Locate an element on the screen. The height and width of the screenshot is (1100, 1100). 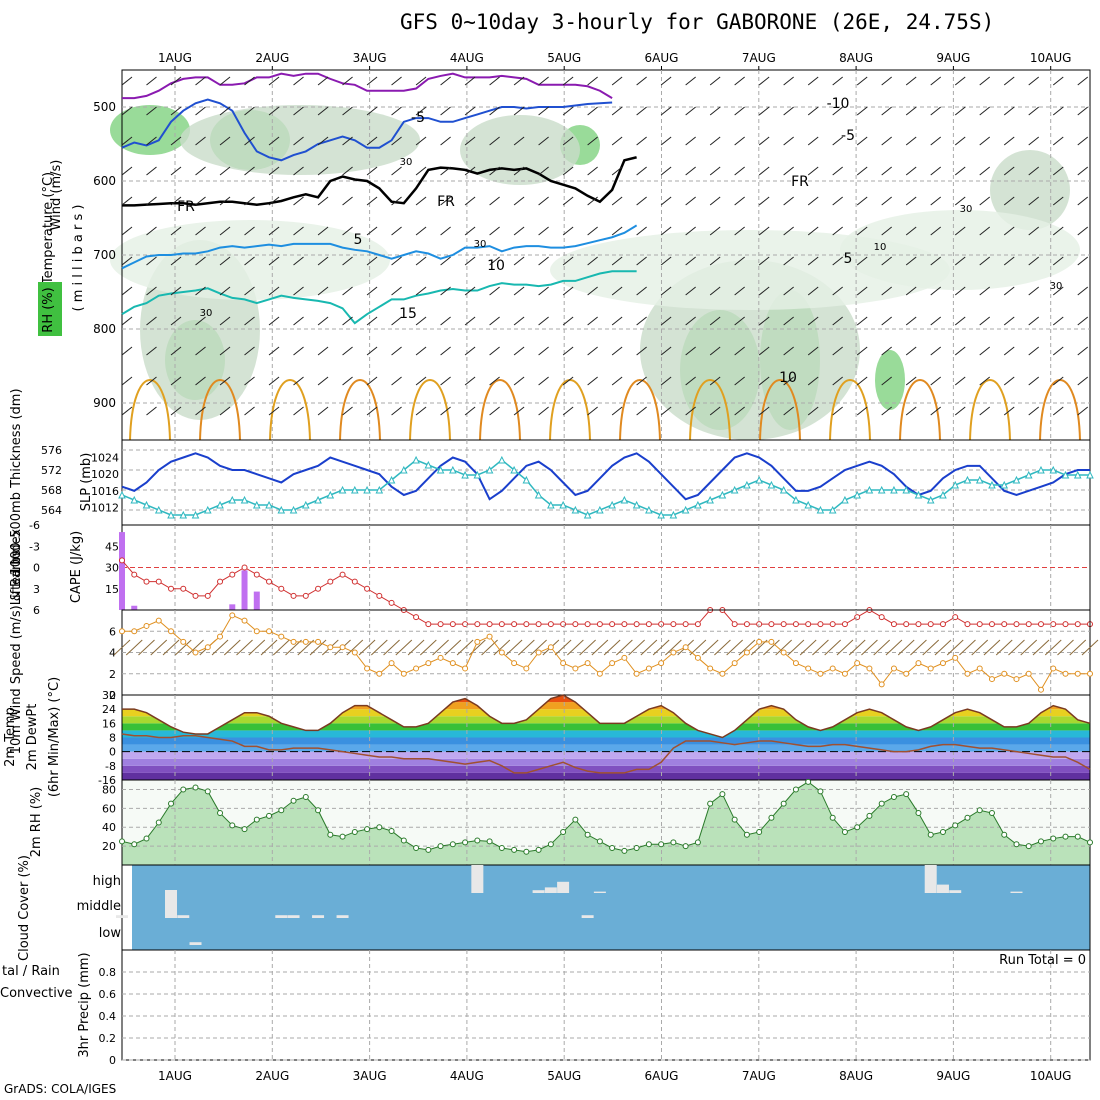
warm-isotherm is located at coordinates (500, 410).